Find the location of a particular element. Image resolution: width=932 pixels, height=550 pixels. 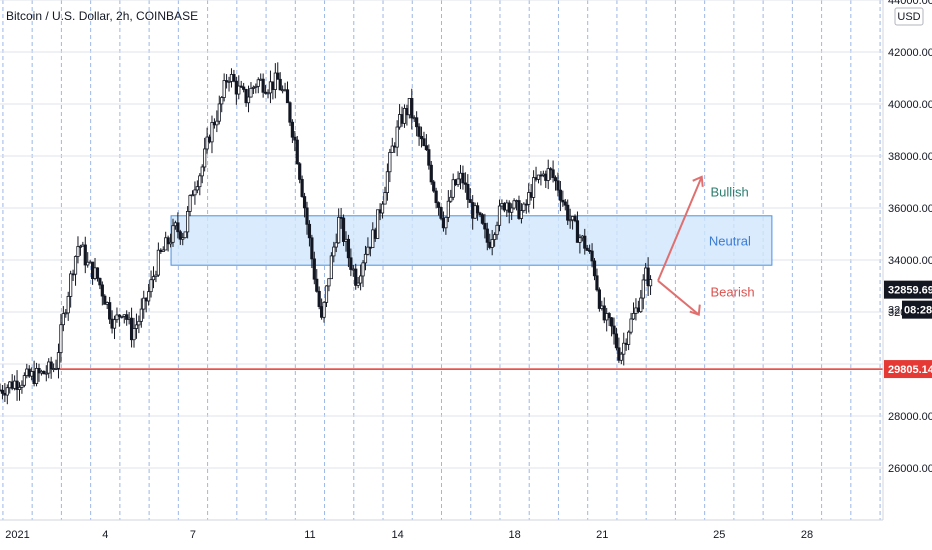

price-tick-label: 26000.00 is located at coordinates (910, 469).